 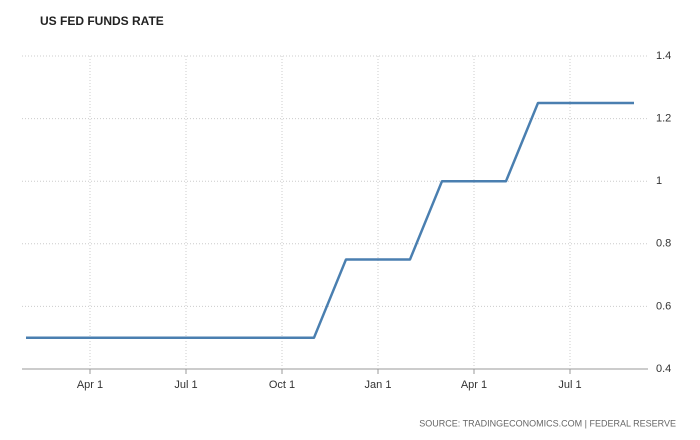 What do you see at coordinates (663, 119) in the screenshot?
I see `y-tick-label: 1.2` at bounding box center [663, 119].